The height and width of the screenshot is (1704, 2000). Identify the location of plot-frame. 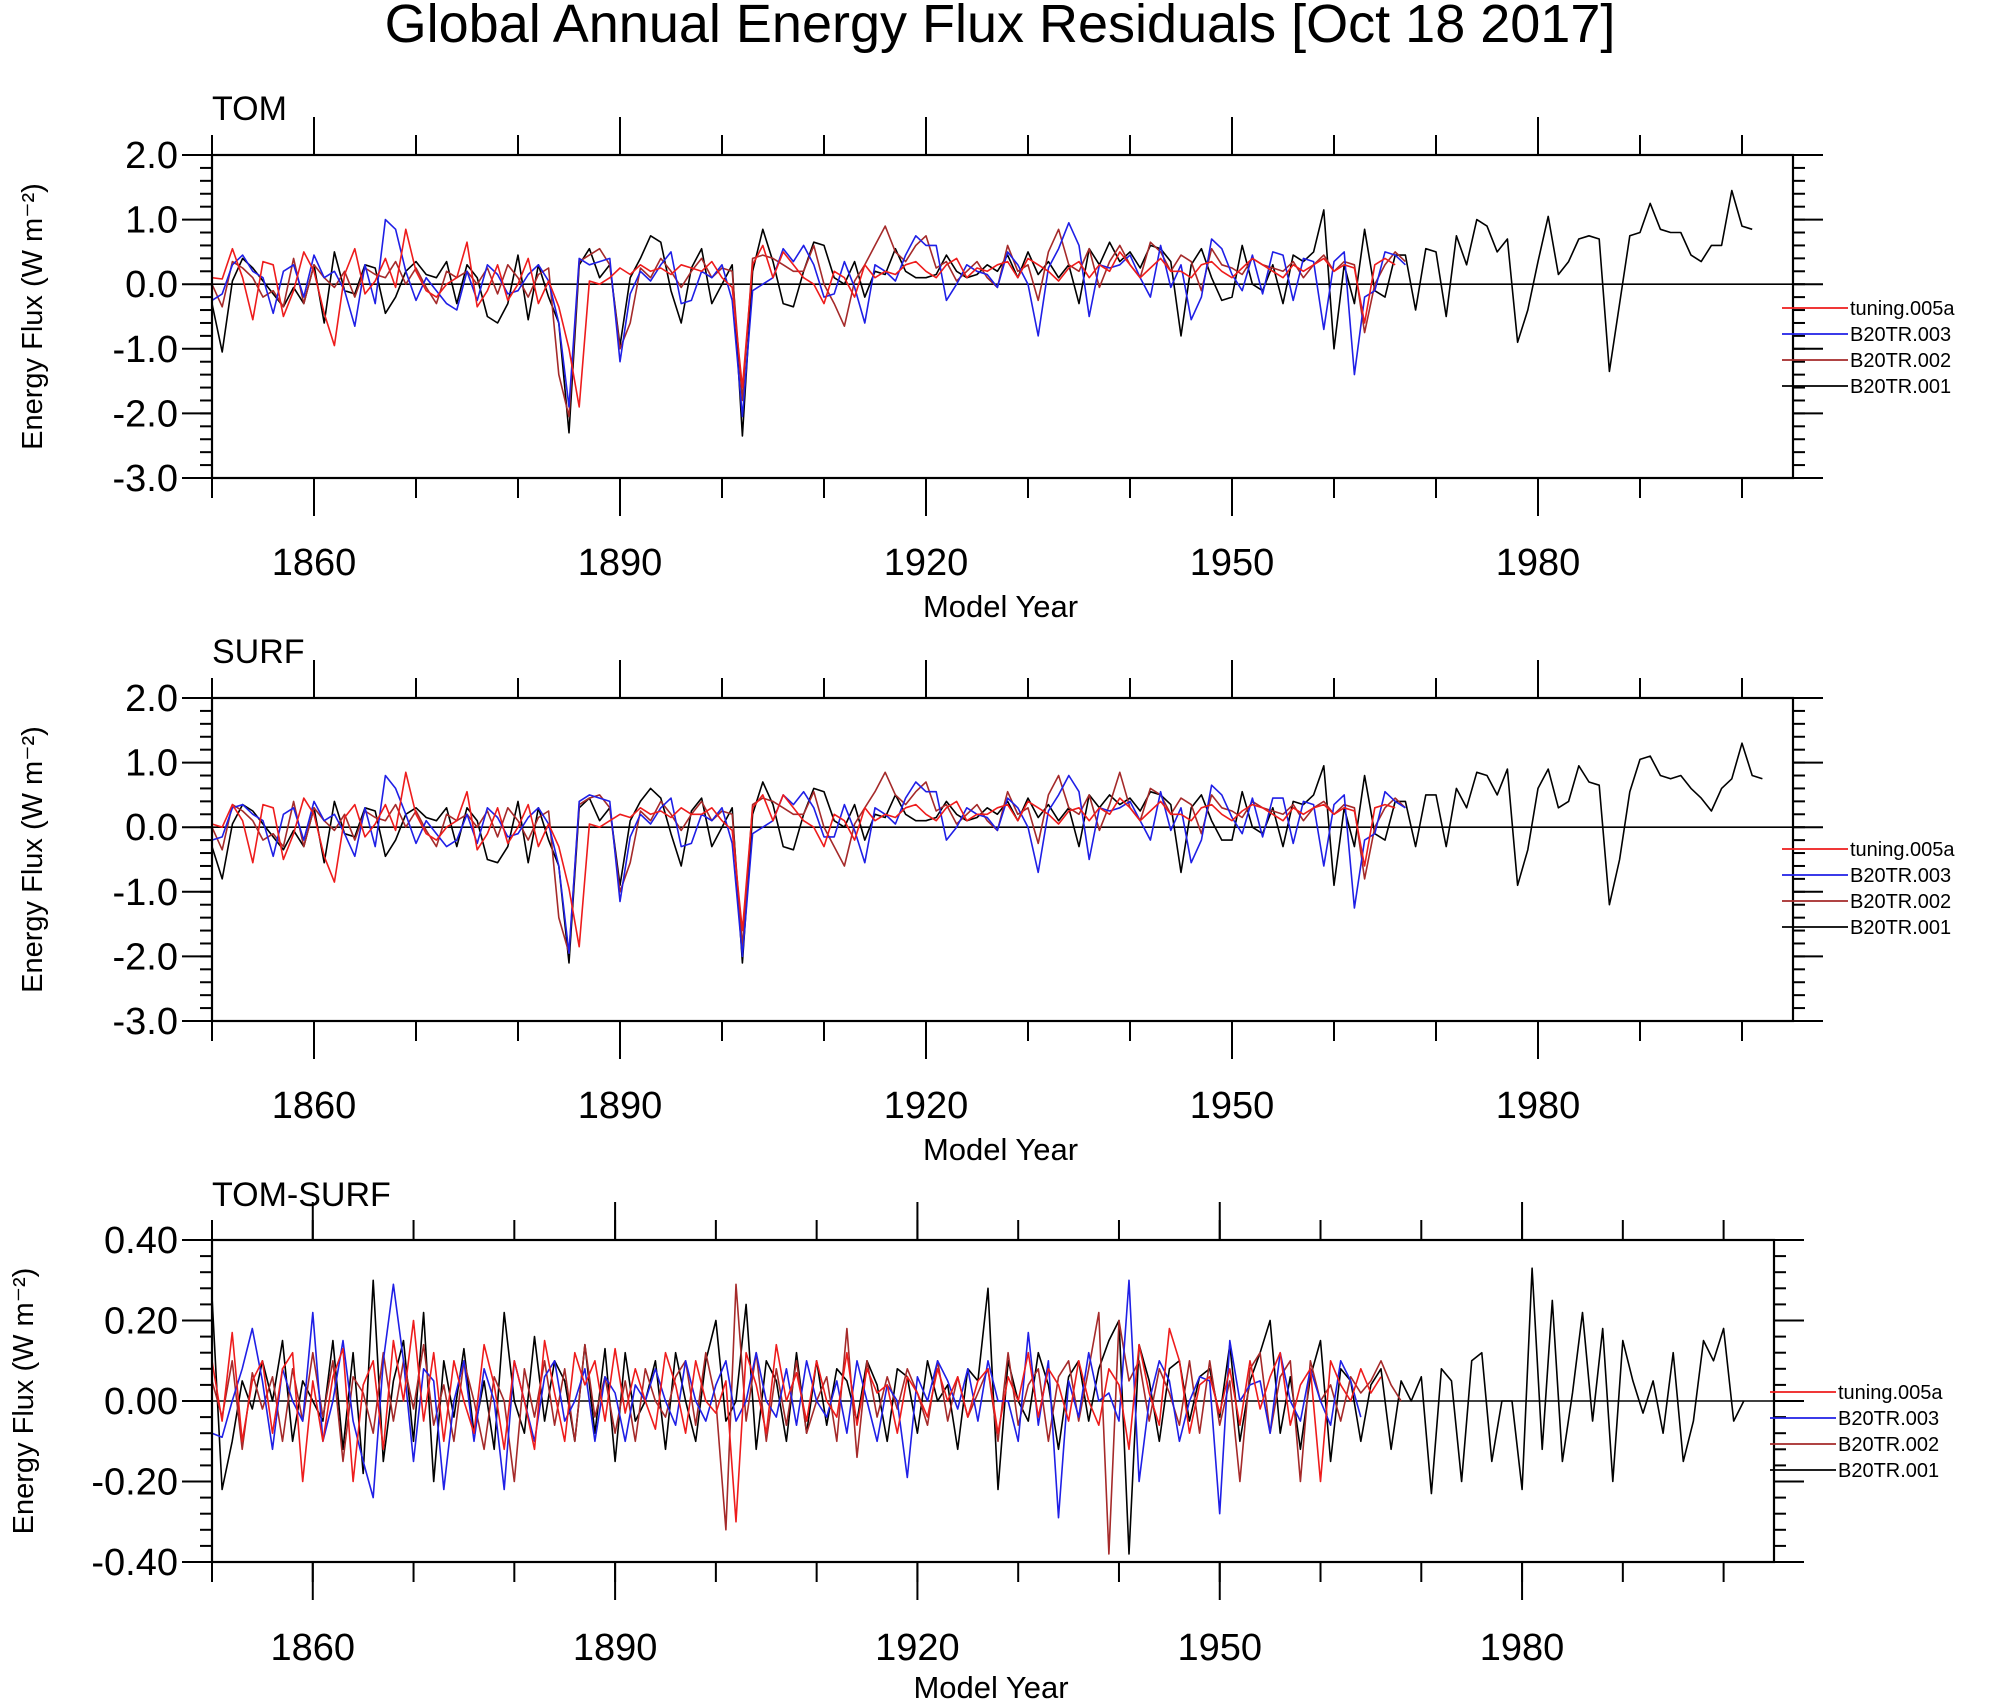
(993, 1401).